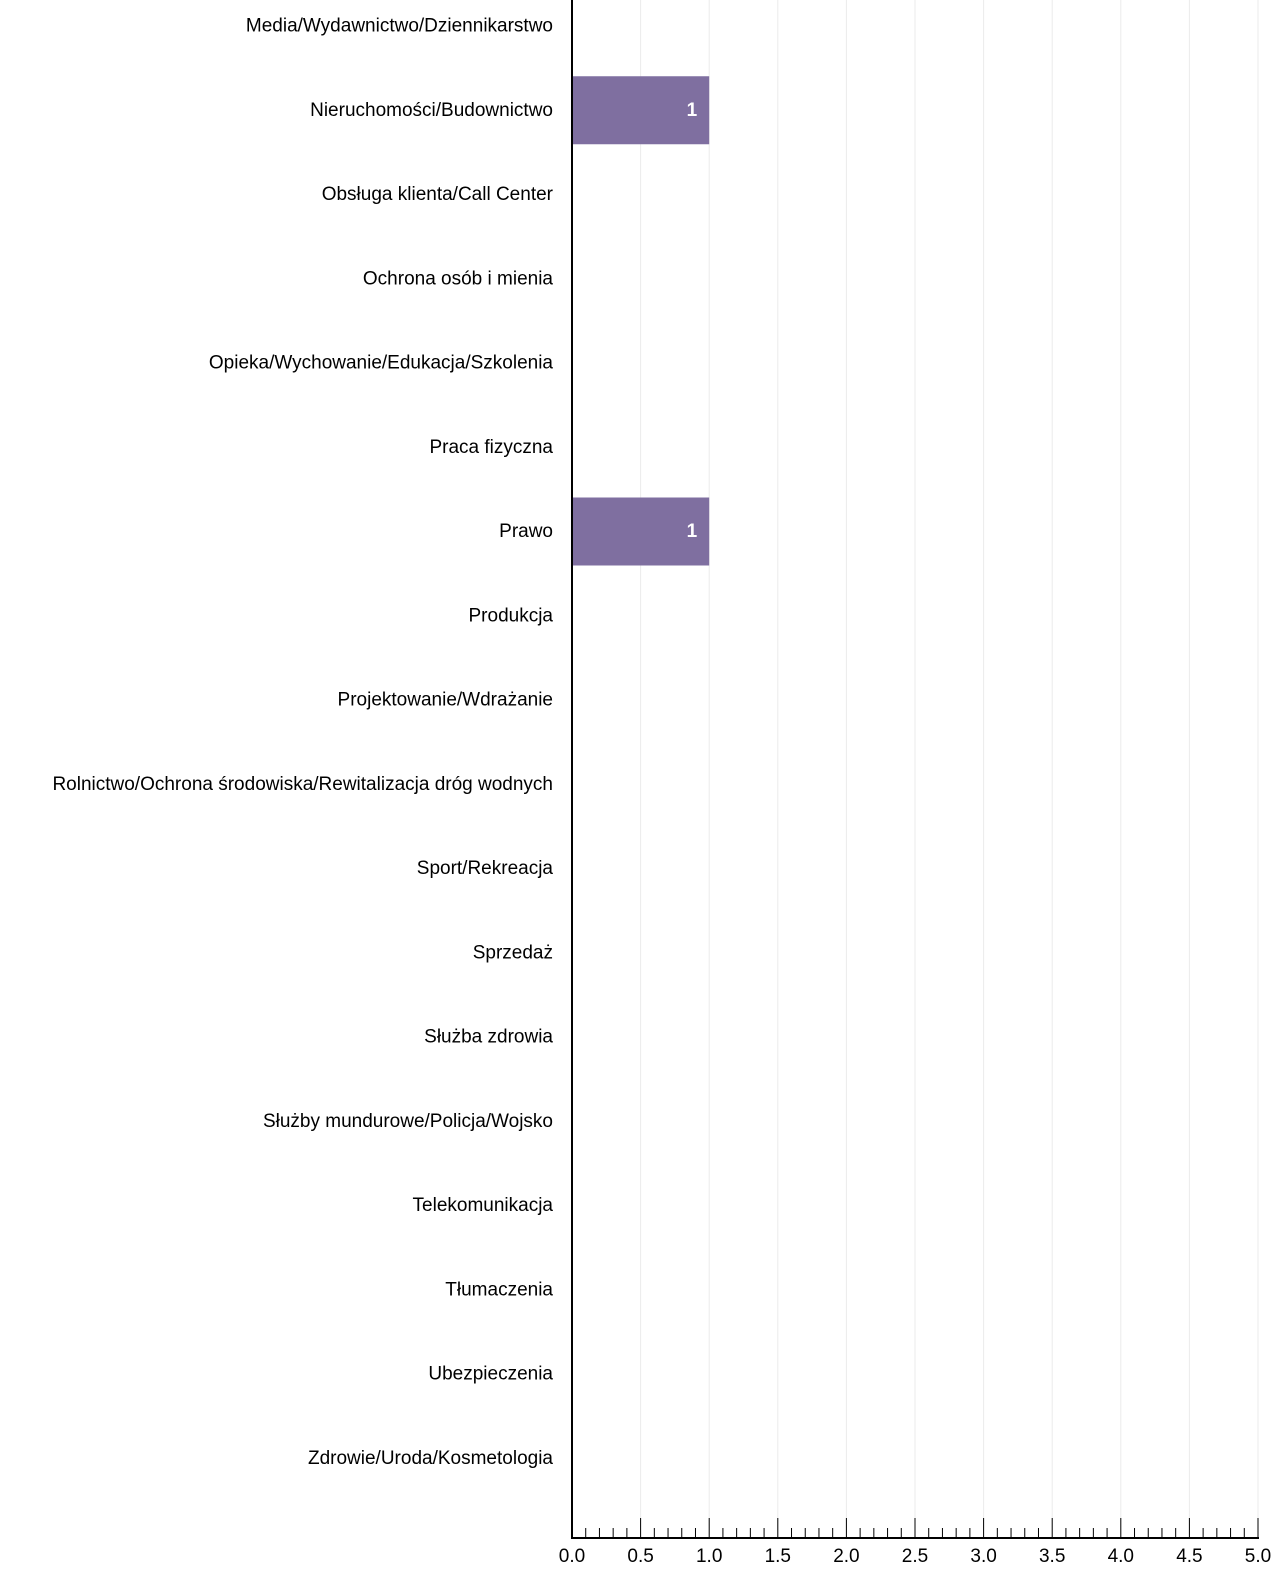 The height and width of the screenshot is (1570, 1279). What do you see at coordinates (641, 321) in the screenshot?
I see `bars: 11` at bounding box center [641, 321].